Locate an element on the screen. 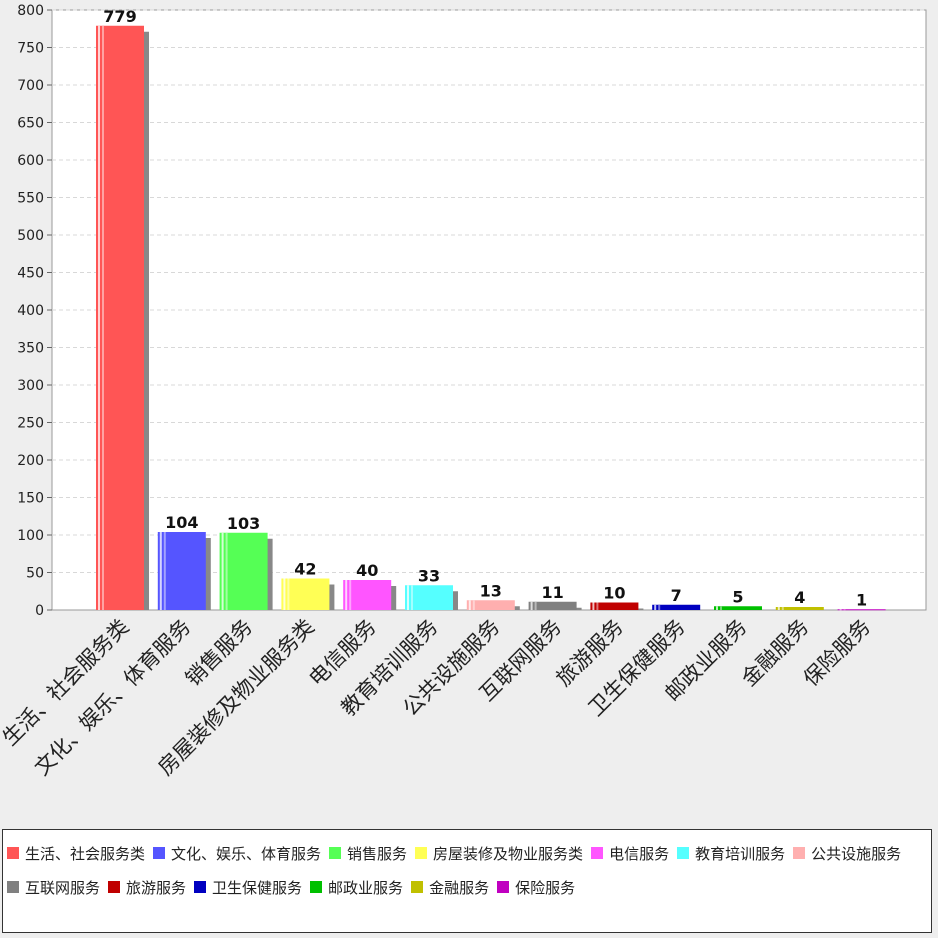  legend-item: 卫生保健服务 is located at coordinates (248, 887).